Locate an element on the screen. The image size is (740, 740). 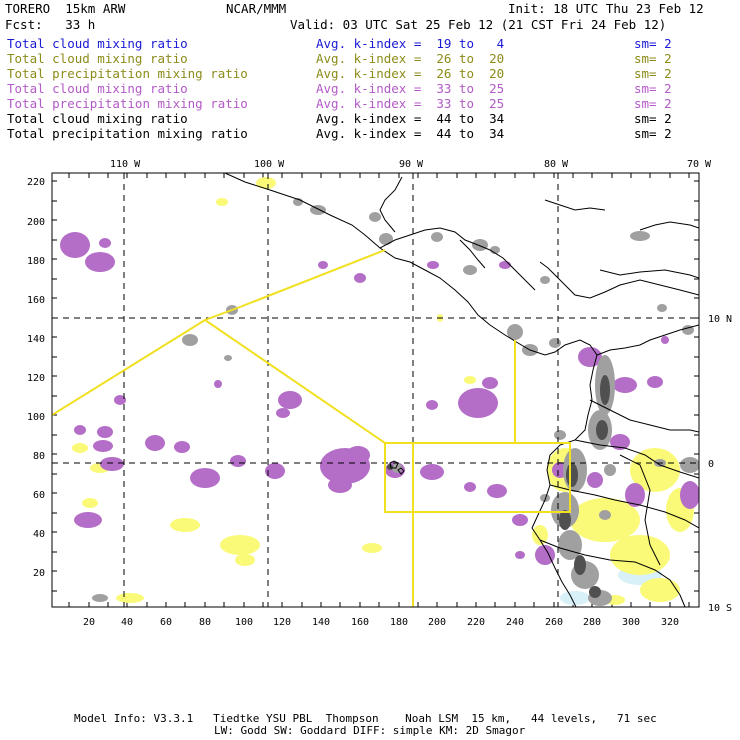
legend-kindex: Avg. k-index = 19 to 4 is located at coordinates (410, 43).